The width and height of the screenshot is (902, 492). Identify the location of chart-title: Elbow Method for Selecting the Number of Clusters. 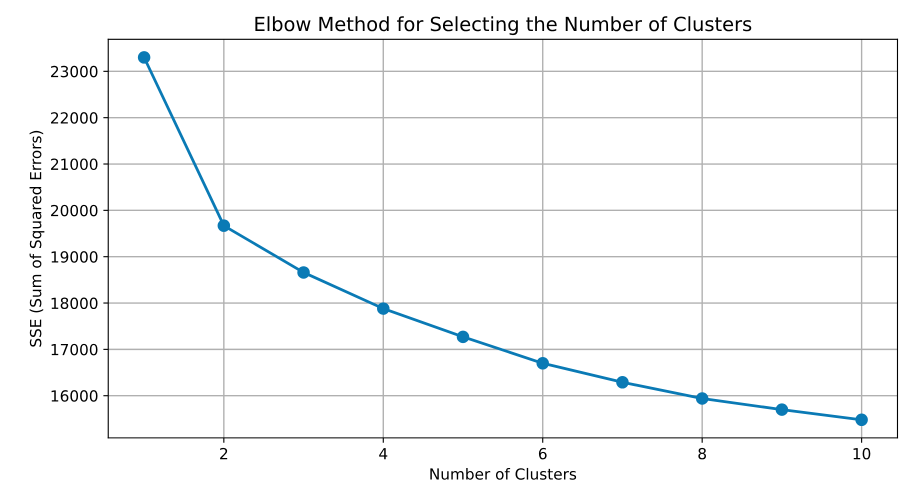
(503, 26).